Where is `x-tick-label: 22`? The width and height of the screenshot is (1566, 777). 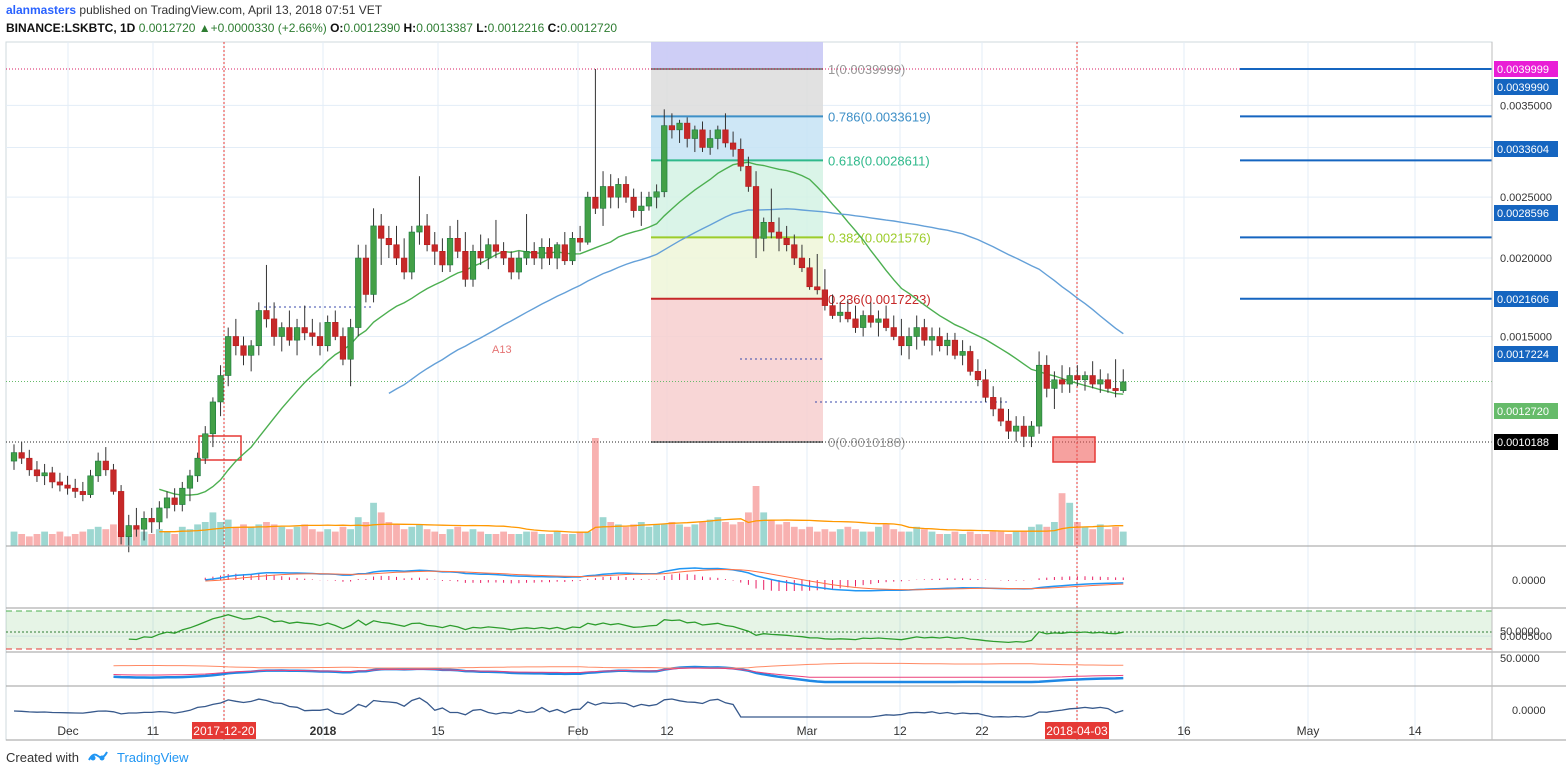
x-tick-label: 22 is located at coordinates (982, 731).